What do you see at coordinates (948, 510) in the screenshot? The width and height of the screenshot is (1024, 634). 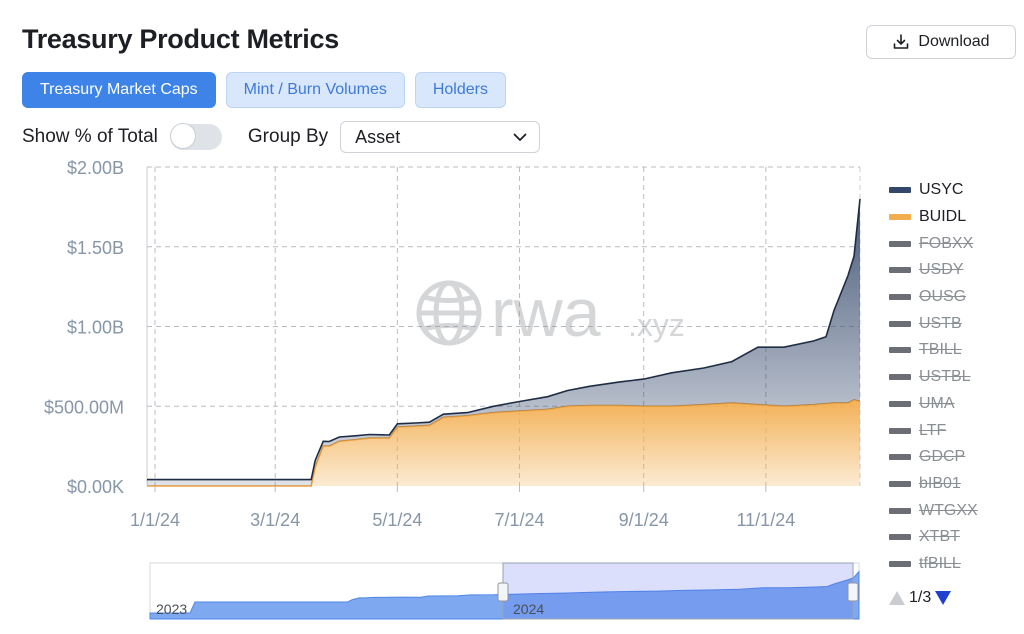 I see `legend-label: WTGXX` at bounding box center [948, 510].